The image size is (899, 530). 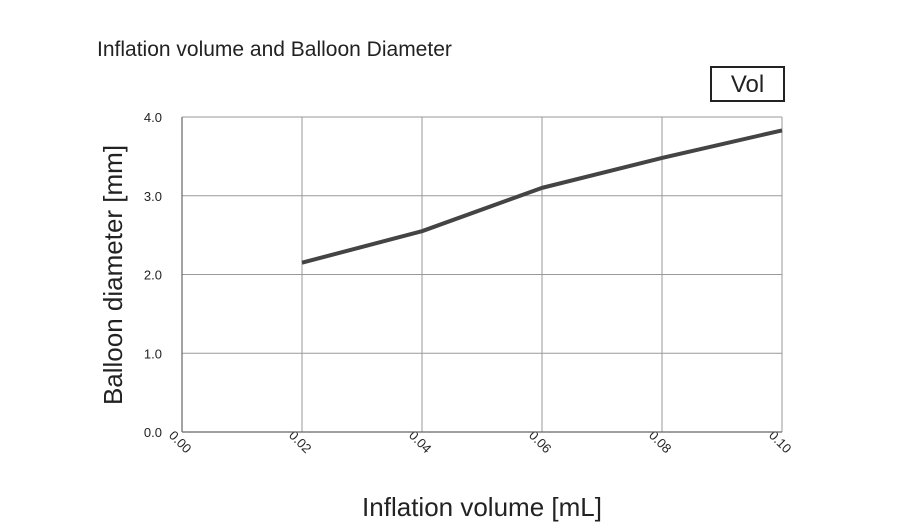 I want to click on y-tick-label: 3.0, so click(x=153, y=196).